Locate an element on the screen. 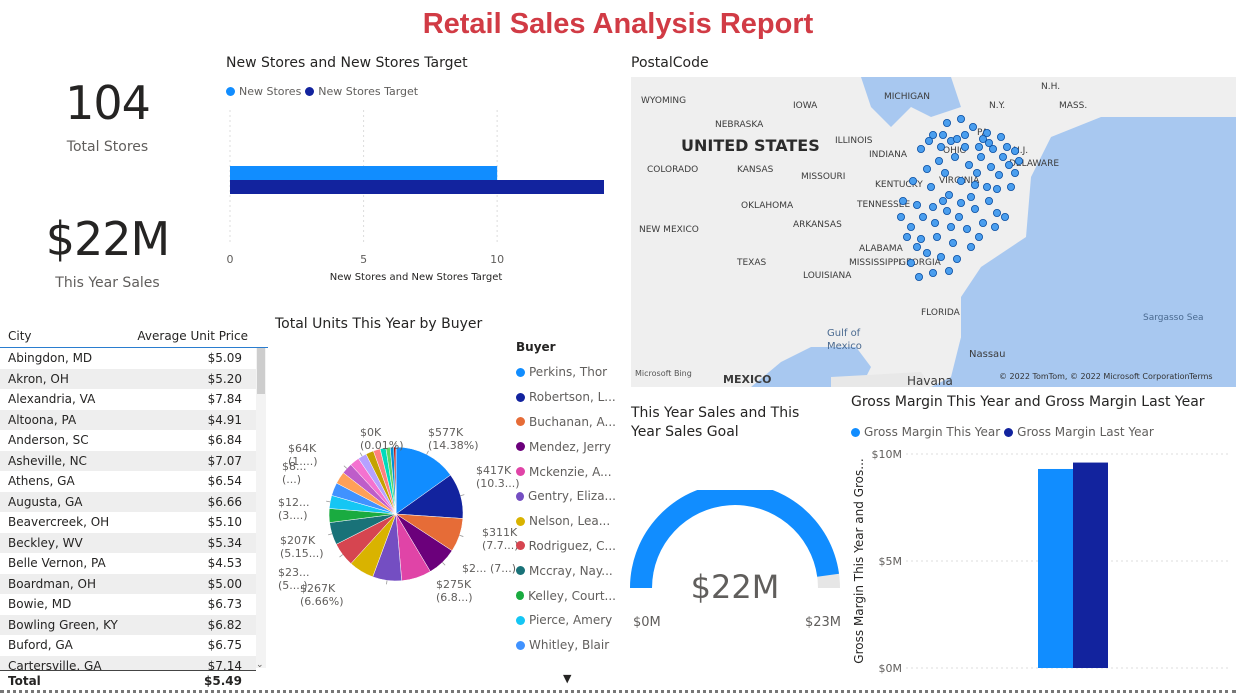  scrollbar-thumb is located at coordinates (261, 371).